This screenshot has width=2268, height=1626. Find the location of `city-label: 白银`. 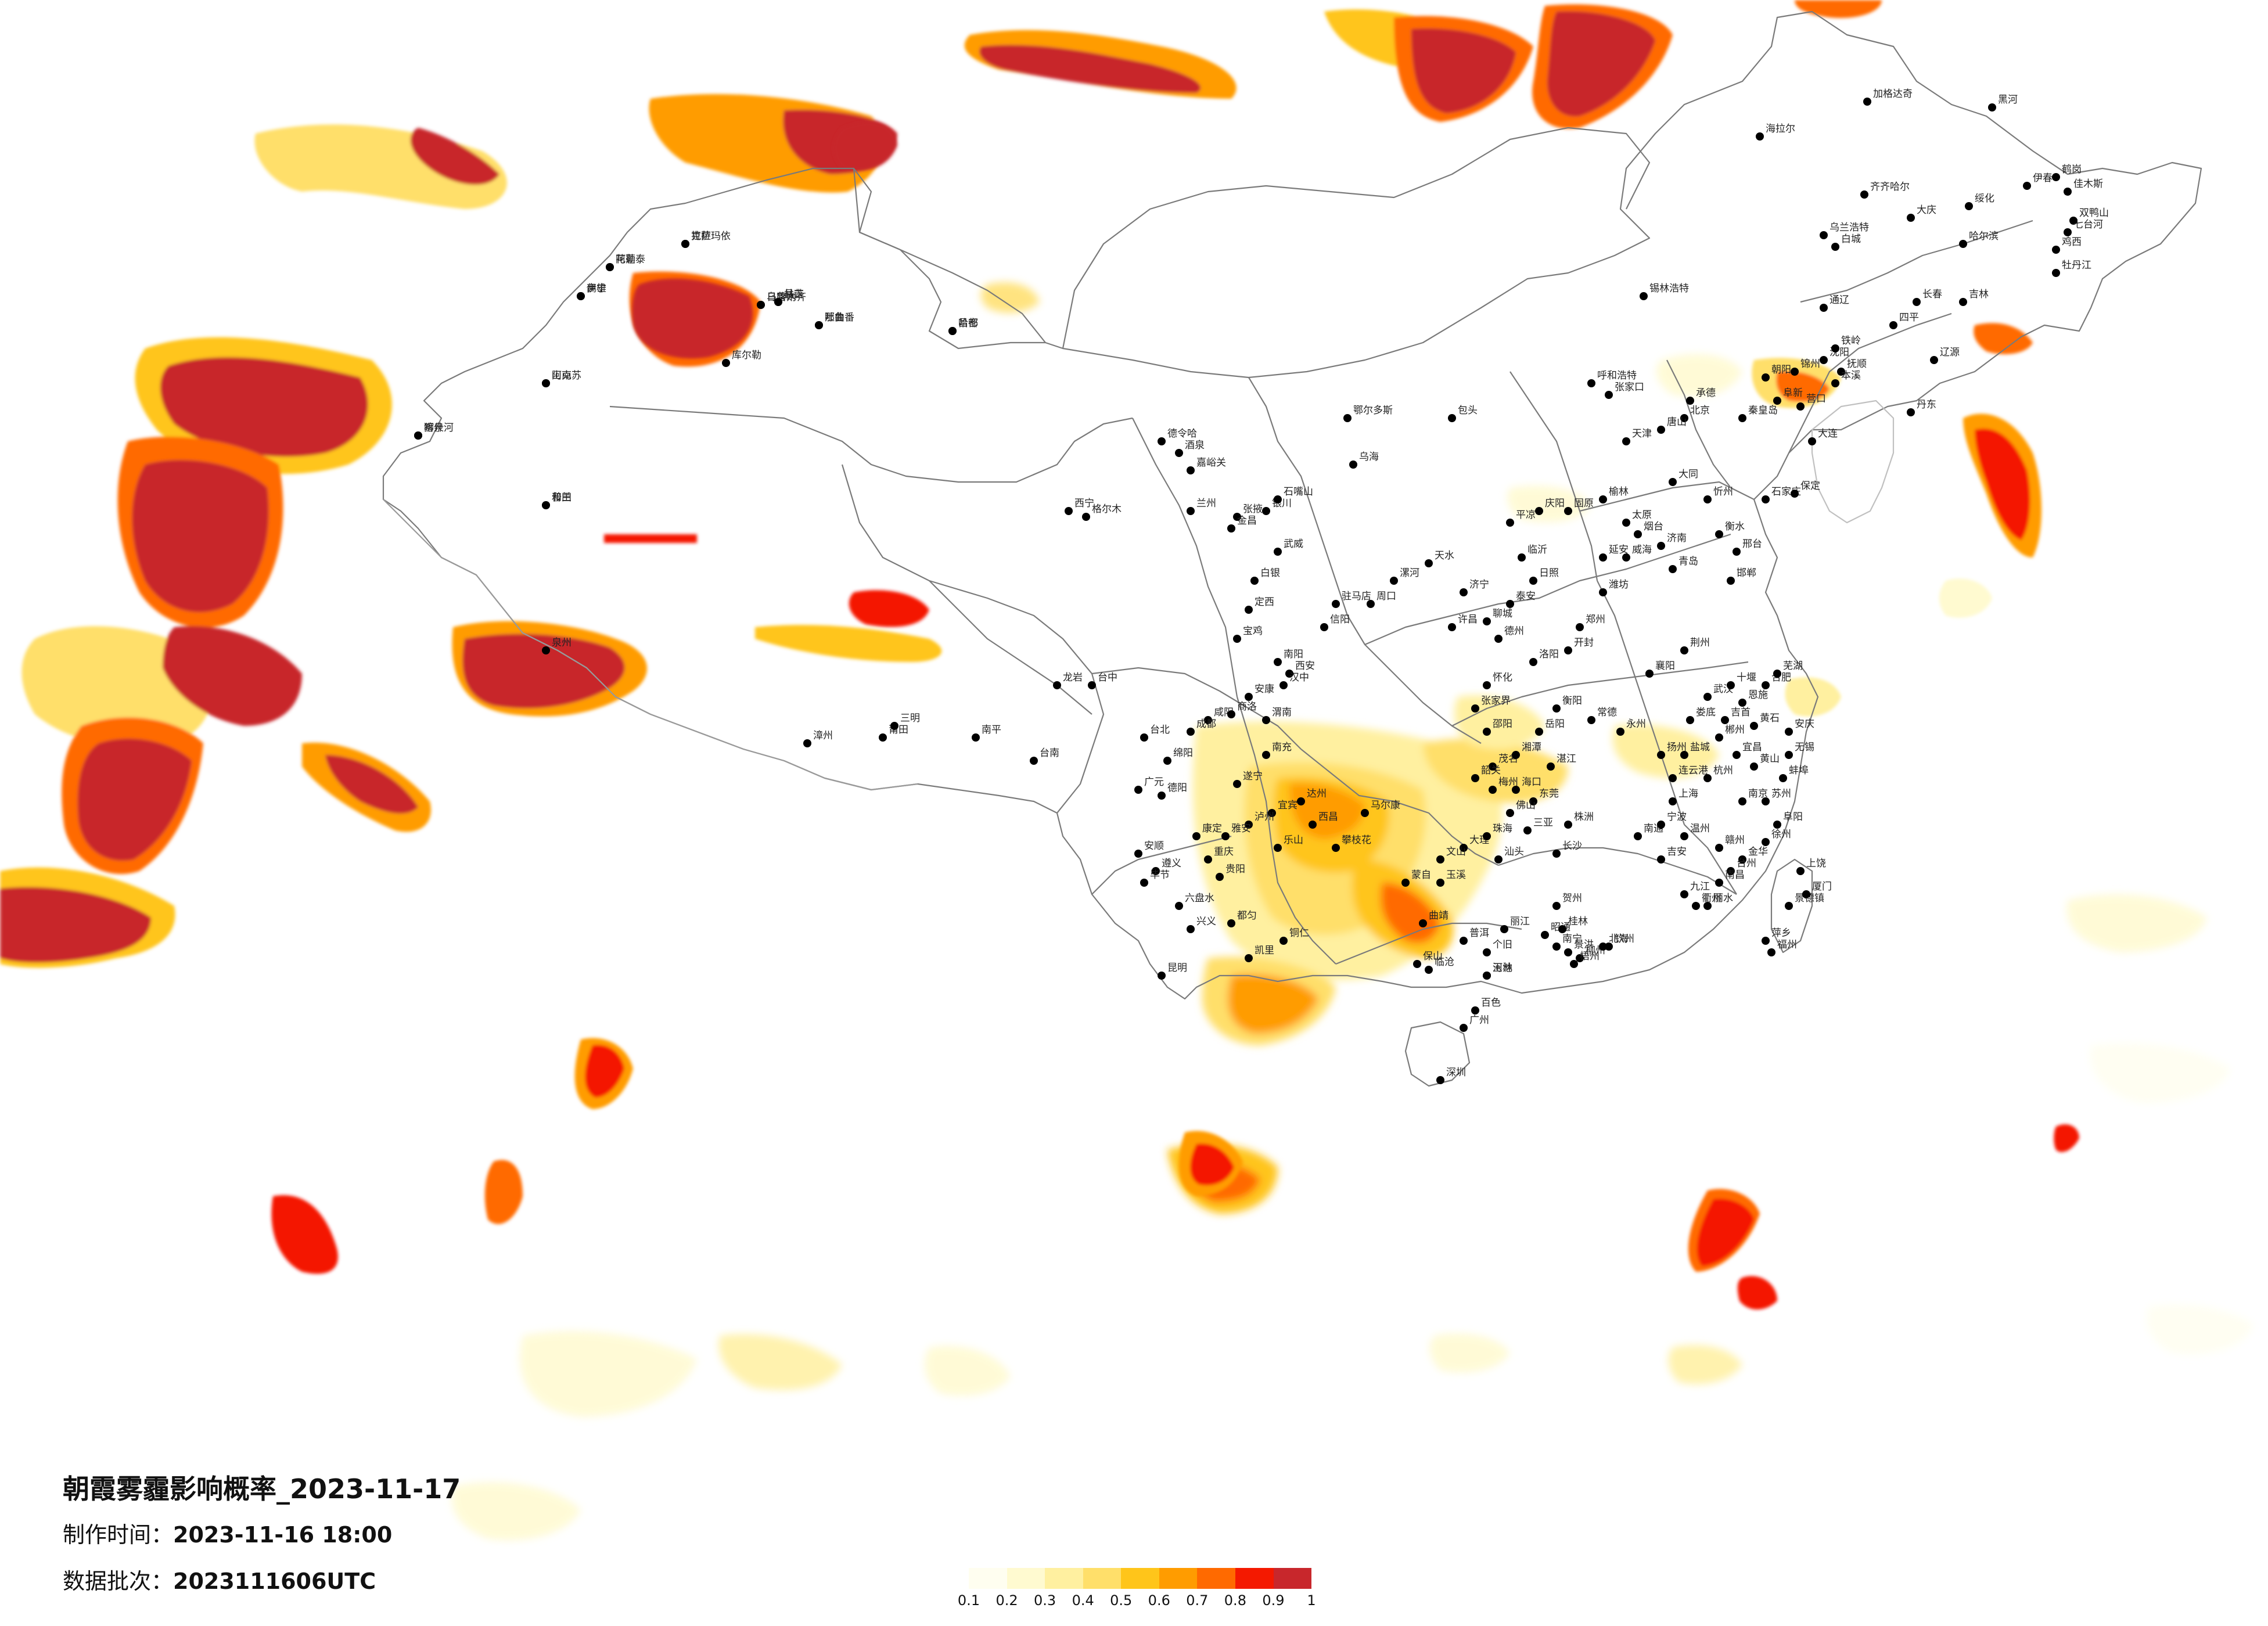

city-label: 白银 is located at coordinates (1270, 573).